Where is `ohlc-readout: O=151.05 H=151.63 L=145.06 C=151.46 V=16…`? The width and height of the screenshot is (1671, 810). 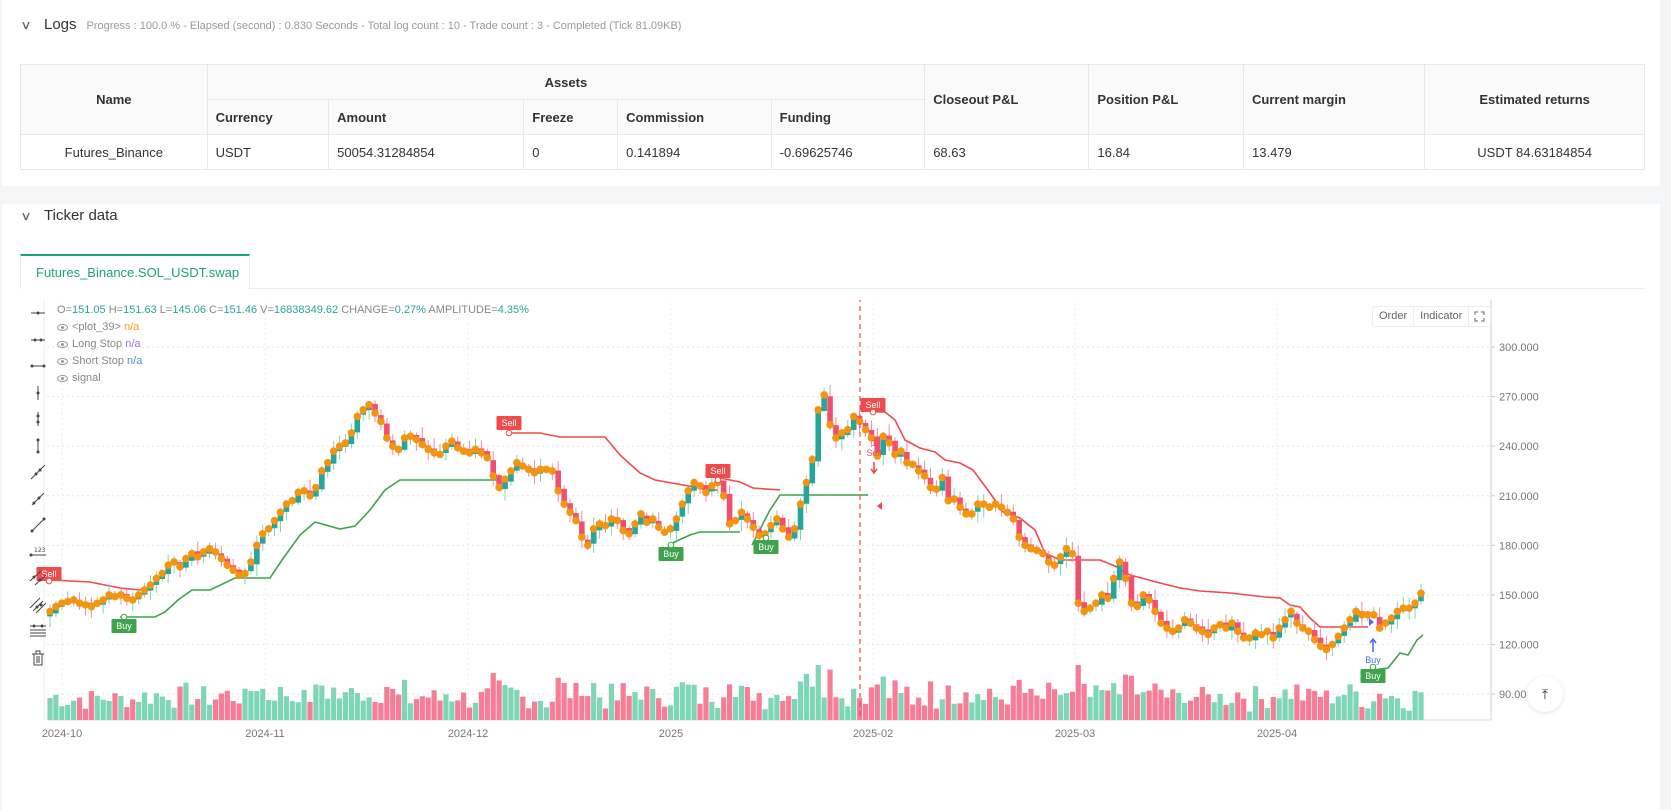
ohlc-readout: O=151.05 H=151.63 L=145.06 C=151.46 V=16… is located at coordinates (293, 310).